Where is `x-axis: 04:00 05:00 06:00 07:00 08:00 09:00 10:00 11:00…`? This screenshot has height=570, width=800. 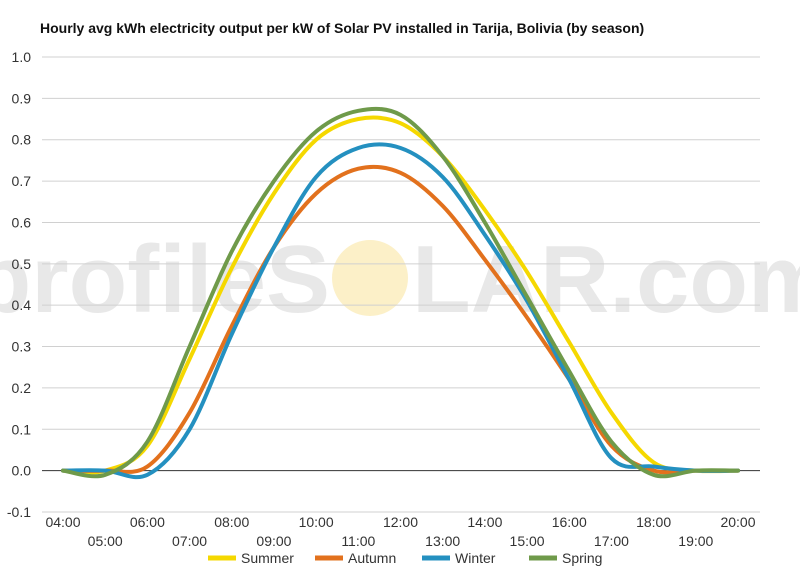
x-axis: 04:00 05:00 06:00 07:00 08:00 09:00 10:00 11:00… is located at coordinates (400, 531).